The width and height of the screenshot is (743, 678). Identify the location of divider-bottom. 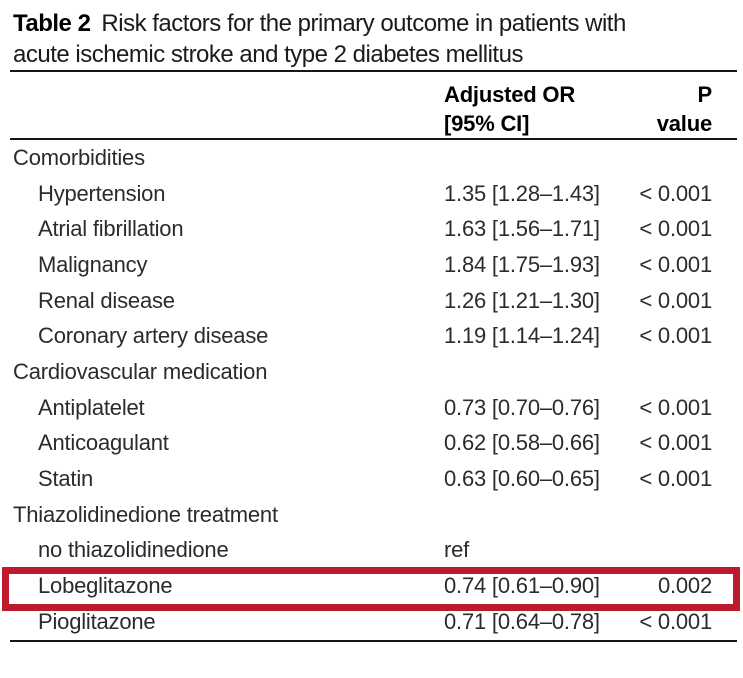
(373, 640).